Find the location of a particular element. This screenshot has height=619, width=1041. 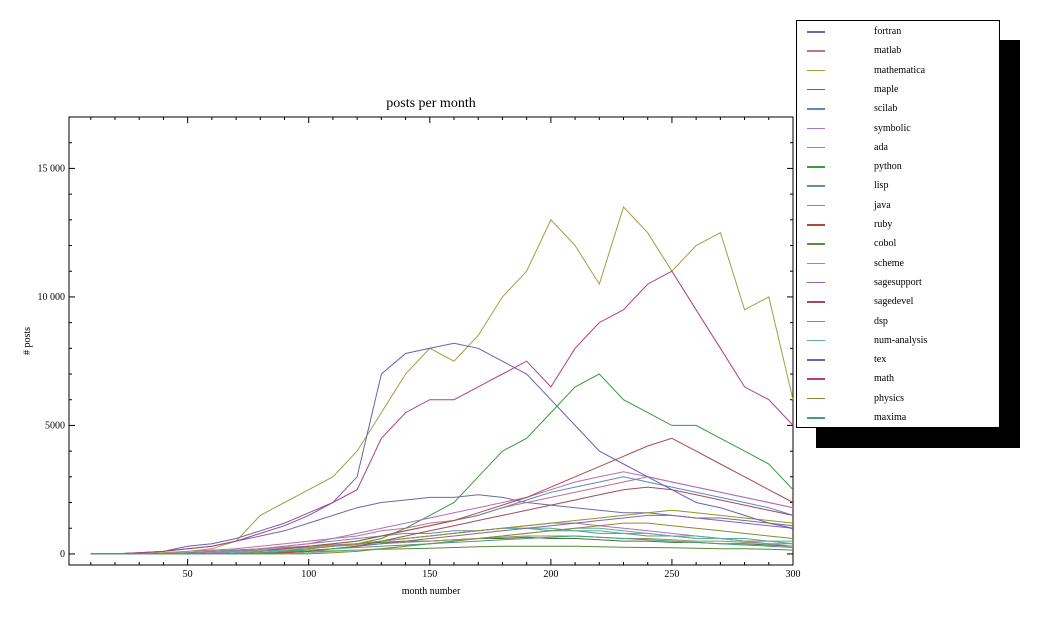

legend-item-sagedevel: sagedevel is located at coordinates (897, 302).